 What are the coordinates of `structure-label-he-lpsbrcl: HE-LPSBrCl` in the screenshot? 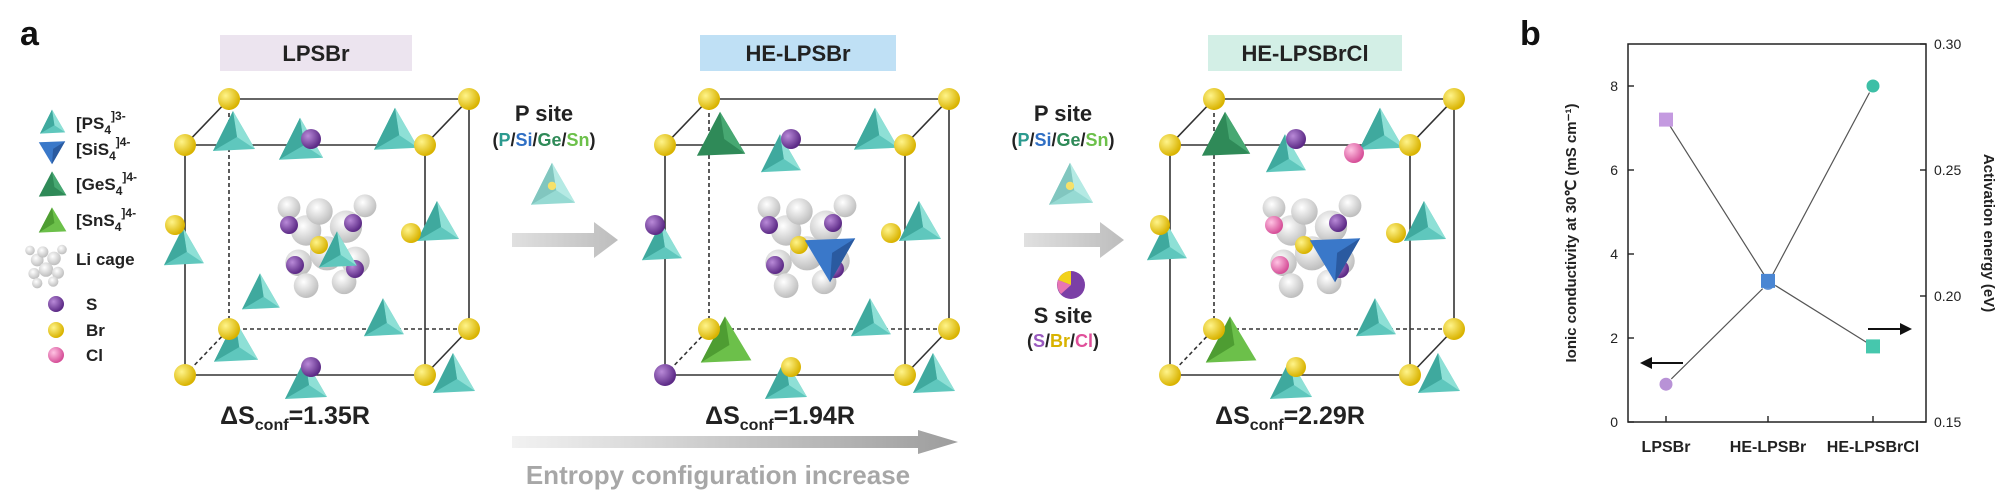 It's located at (1305, 53).